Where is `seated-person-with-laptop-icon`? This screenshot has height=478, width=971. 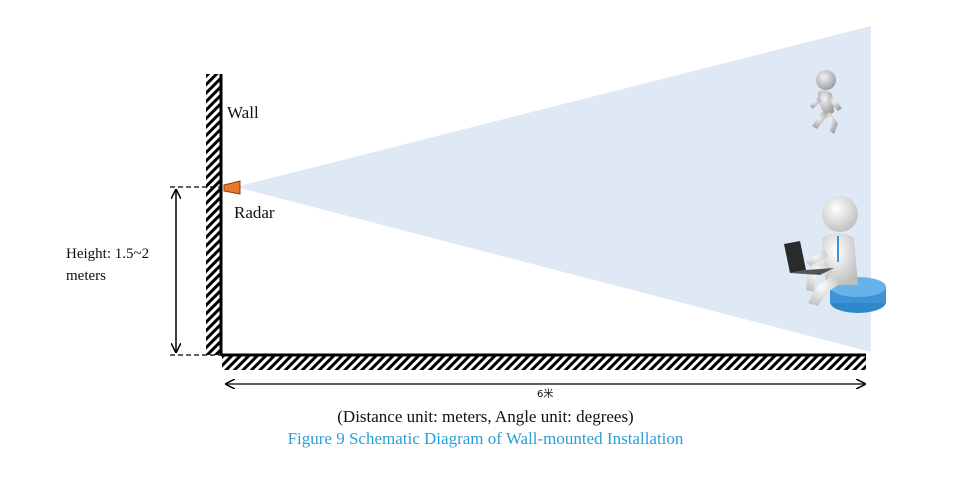 seated-person-with-laptop-icon is located at coordinates (835, 254).